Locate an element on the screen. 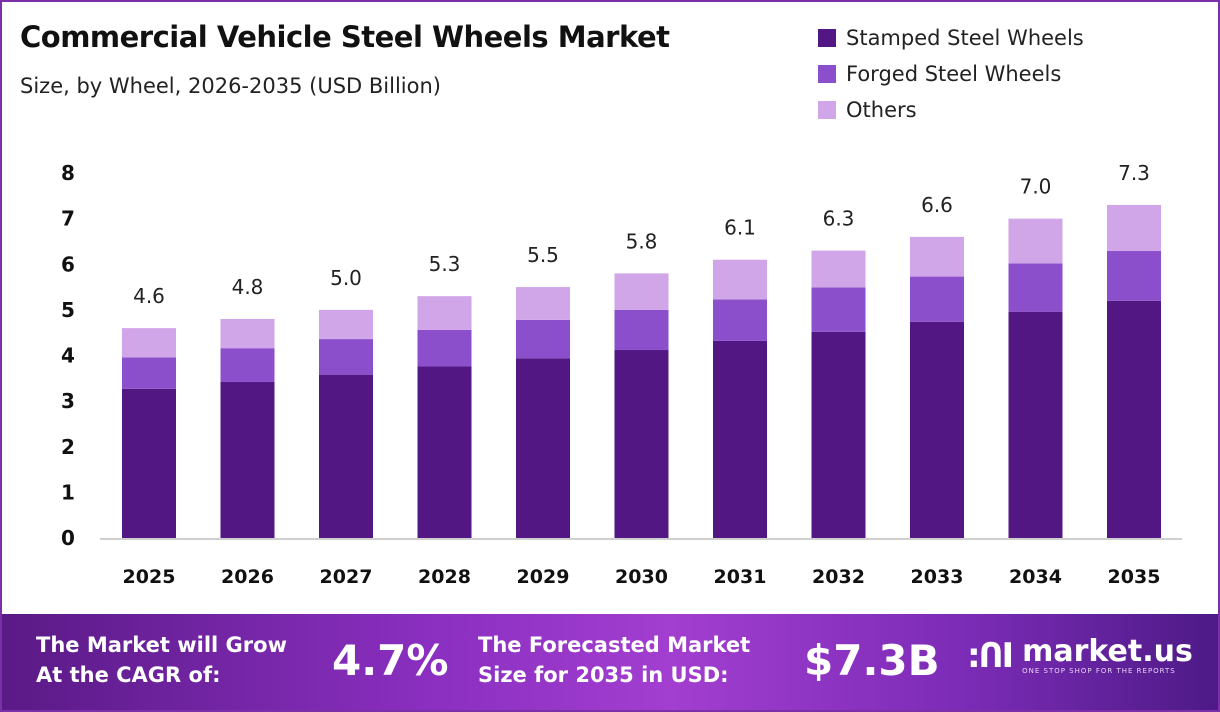  x-tick-label: 2028 is located at coordinates (444, 577).